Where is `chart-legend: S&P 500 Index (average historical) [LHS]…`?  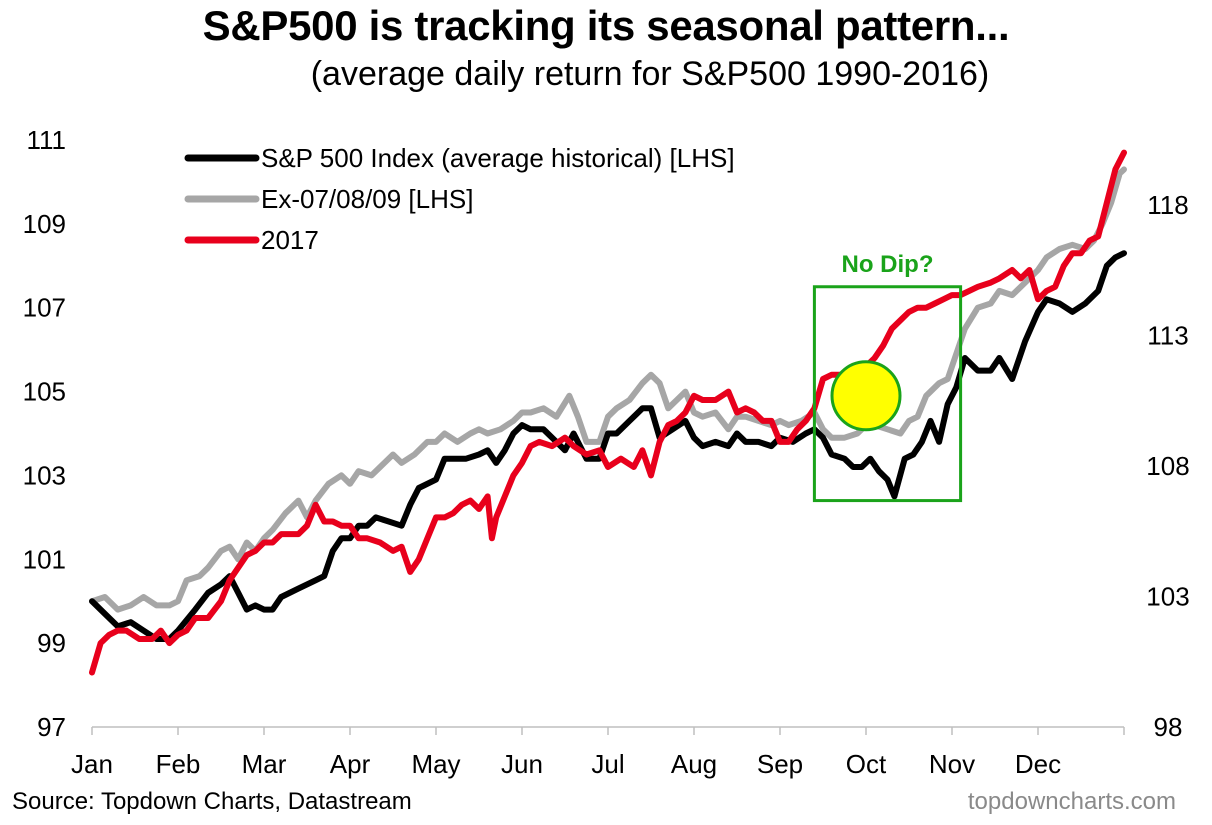 chart-legend: S&P 500 Index (average historical) [LHS]… is located at coordinates (459, 199).